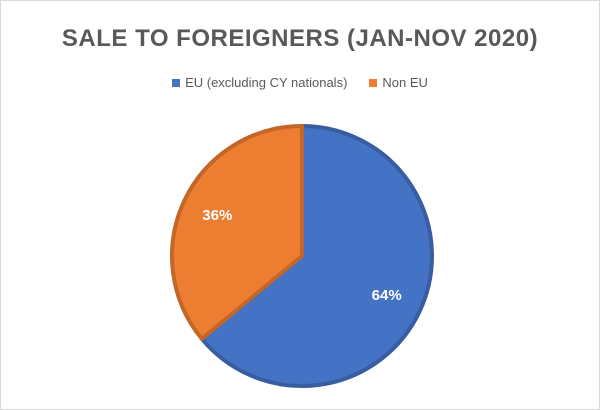  I want to click on legend-swatch-non-eu, so click(373, 82).